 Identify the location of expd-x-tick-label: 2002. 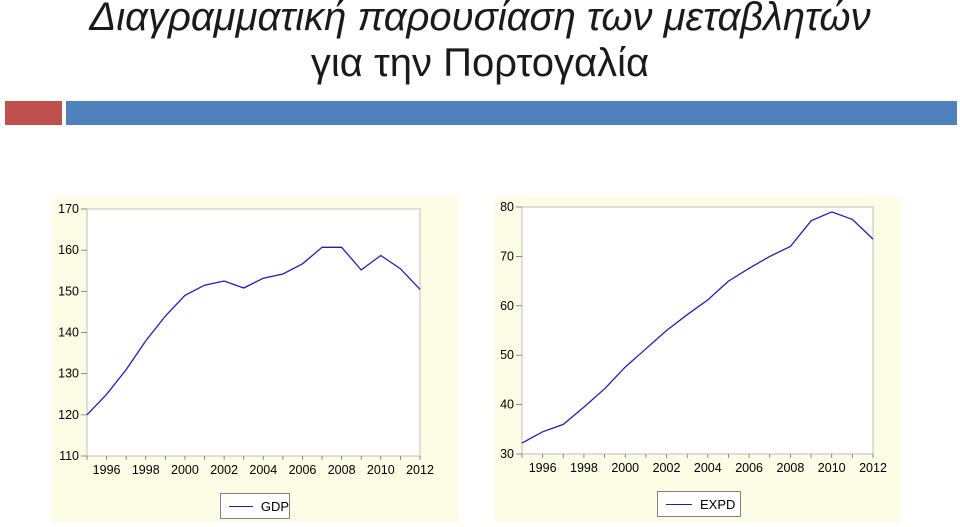
(667, 468).